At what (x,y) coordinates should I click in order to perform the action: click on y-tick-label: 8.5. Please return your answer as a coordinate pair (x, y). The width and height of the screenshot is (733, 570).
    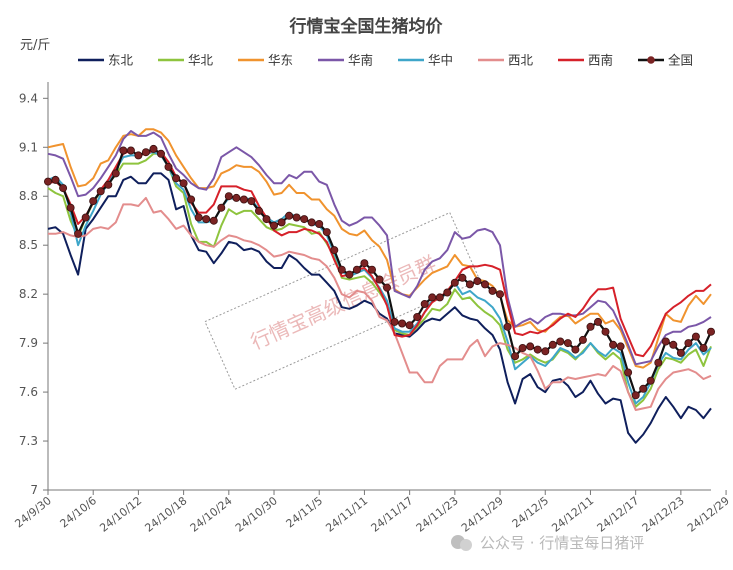
    Looking at the image, I should click on (28, 245).